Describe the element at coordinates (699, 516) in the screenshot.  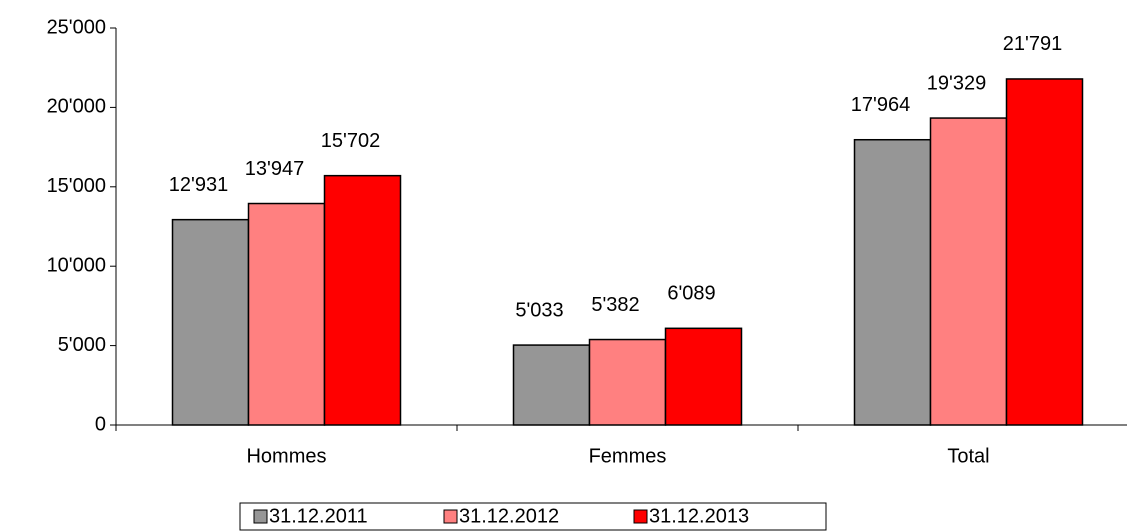
I see `legend-label: 31.12.2013` at that location.